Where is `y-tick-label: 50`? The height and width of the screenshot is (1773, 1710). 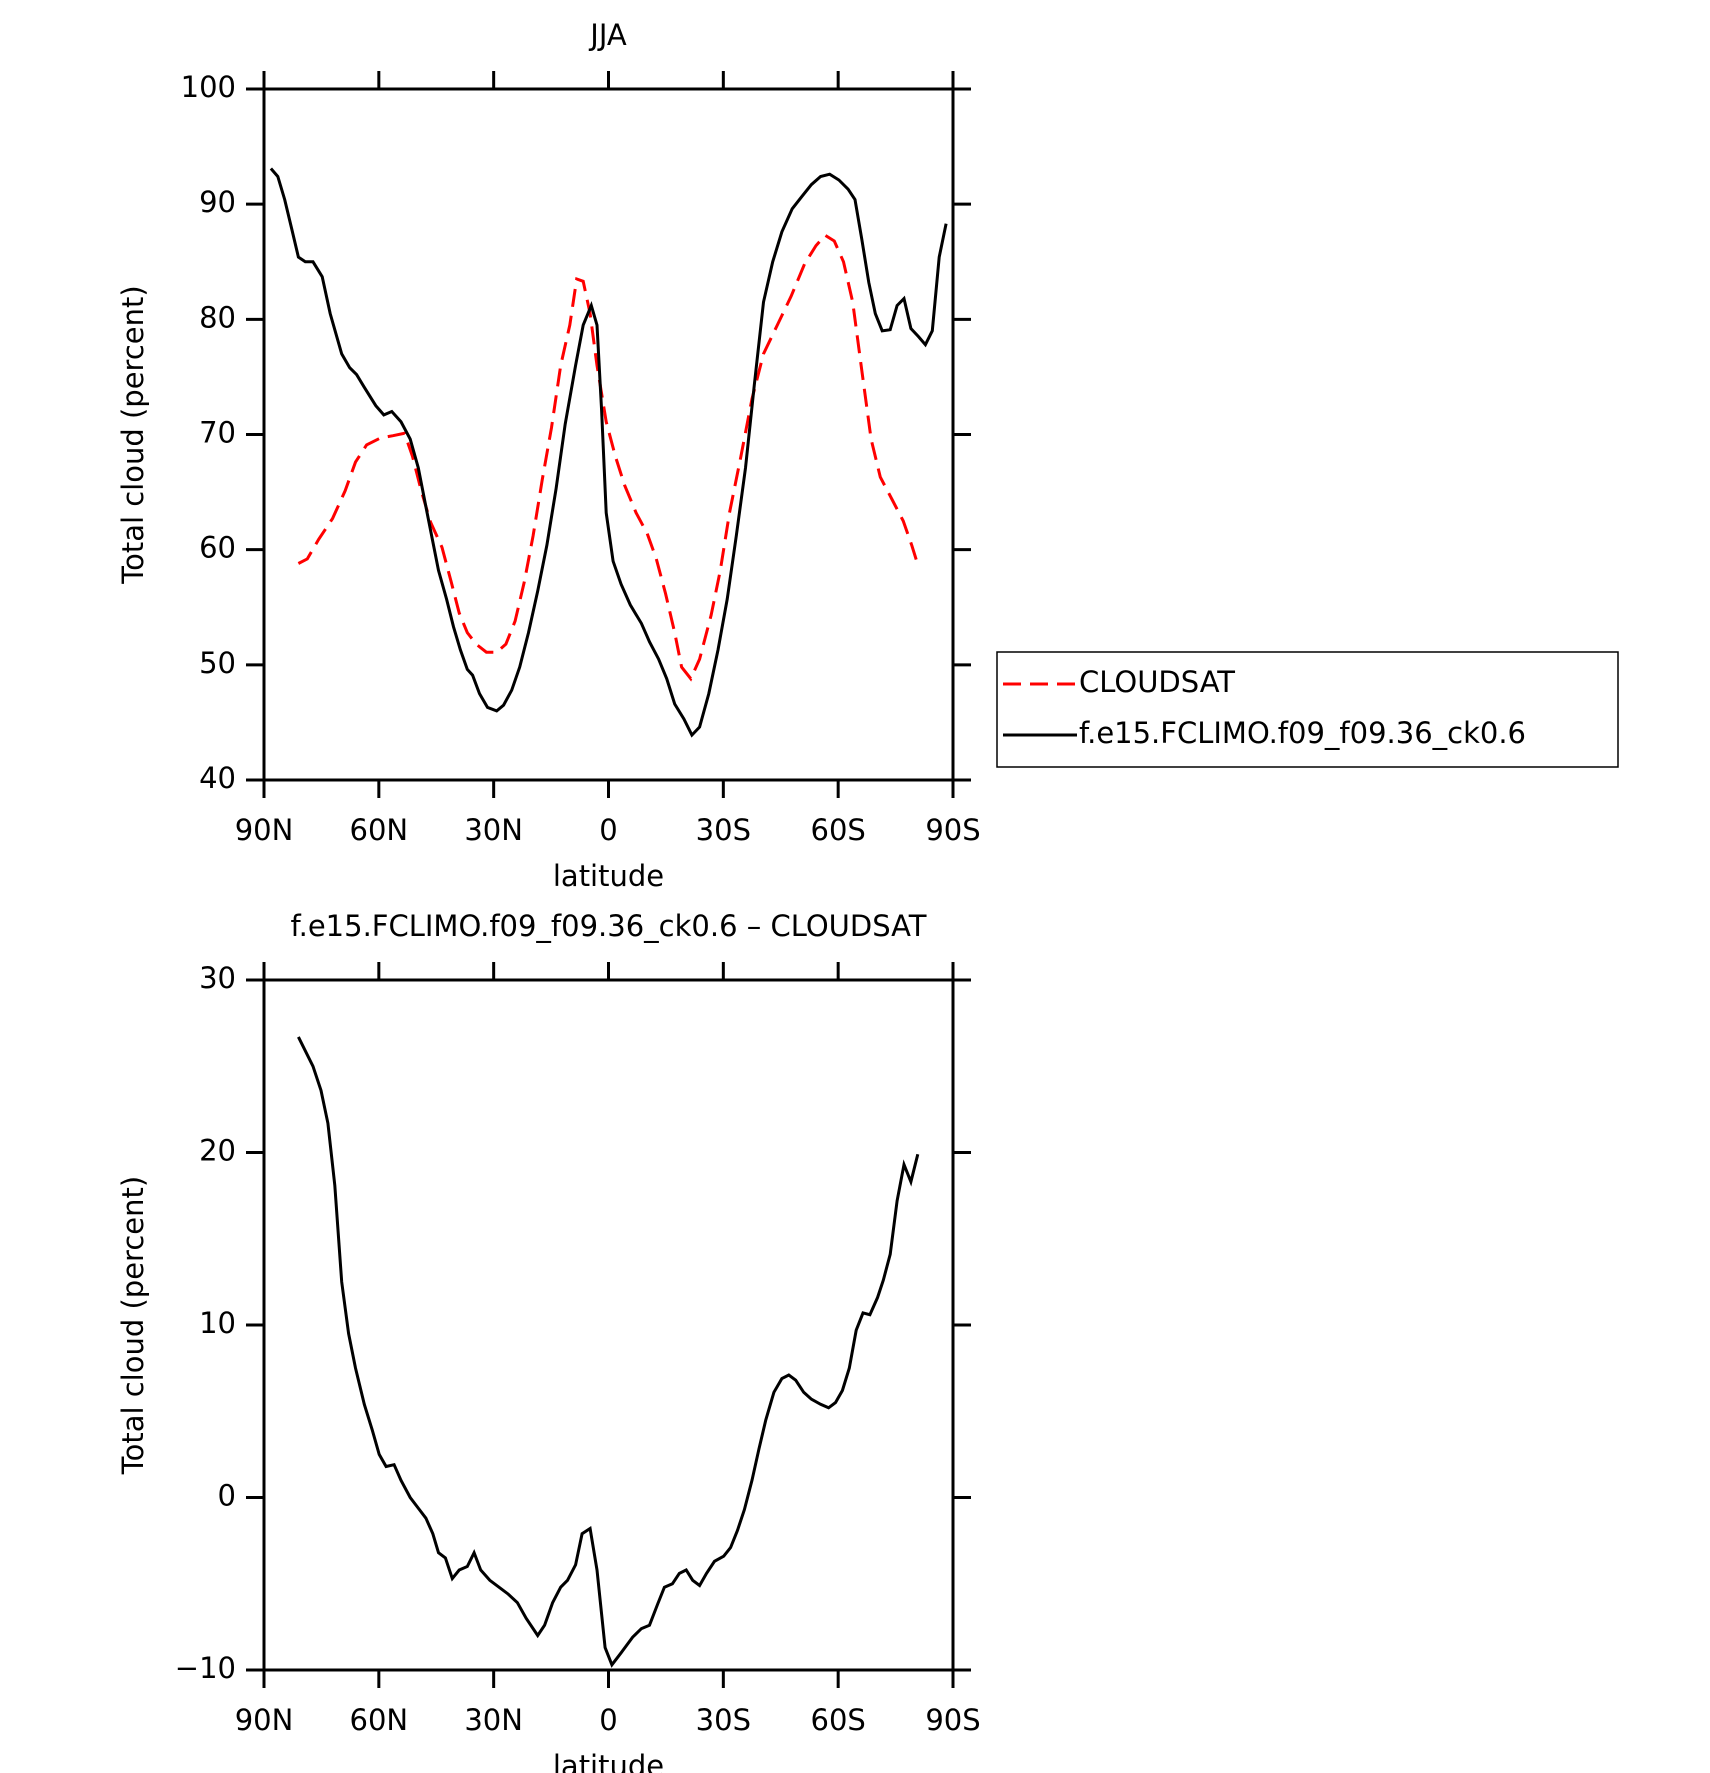
y-tick-label: 50 is located at coordinates (217, 663).